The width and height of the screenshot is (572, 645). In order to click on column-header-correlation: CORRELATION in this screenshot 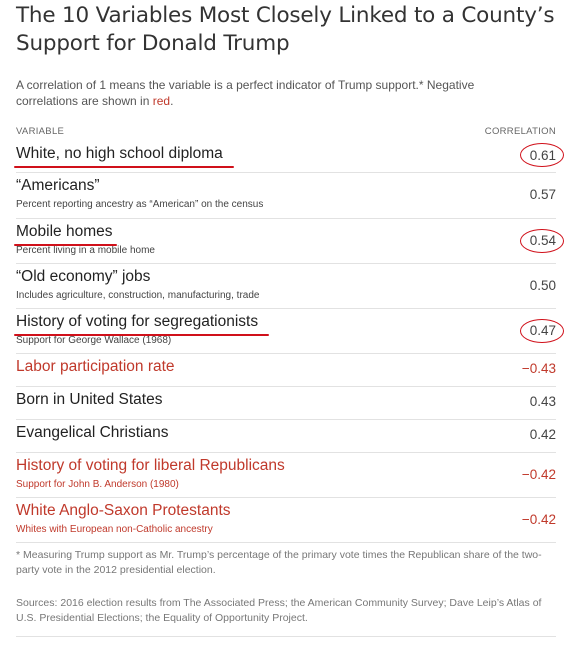, I will do `click(520, 131)`.